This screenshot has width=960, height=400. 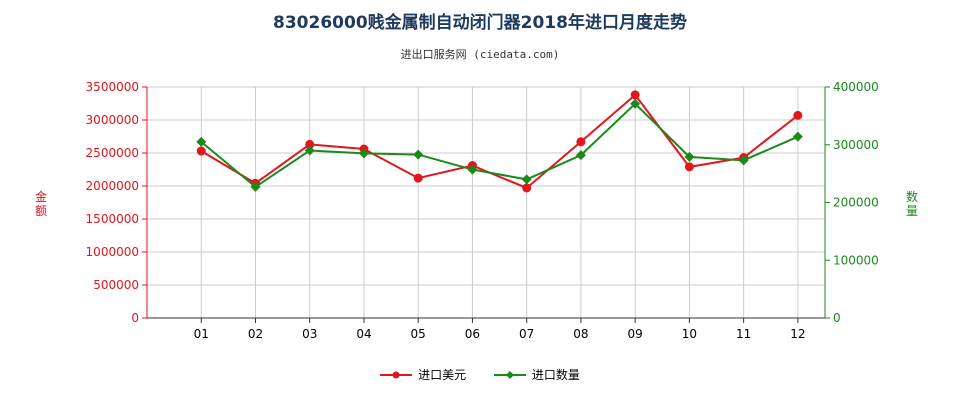 I want to click on x-tick-label: 06, so click(x=472, y=334).